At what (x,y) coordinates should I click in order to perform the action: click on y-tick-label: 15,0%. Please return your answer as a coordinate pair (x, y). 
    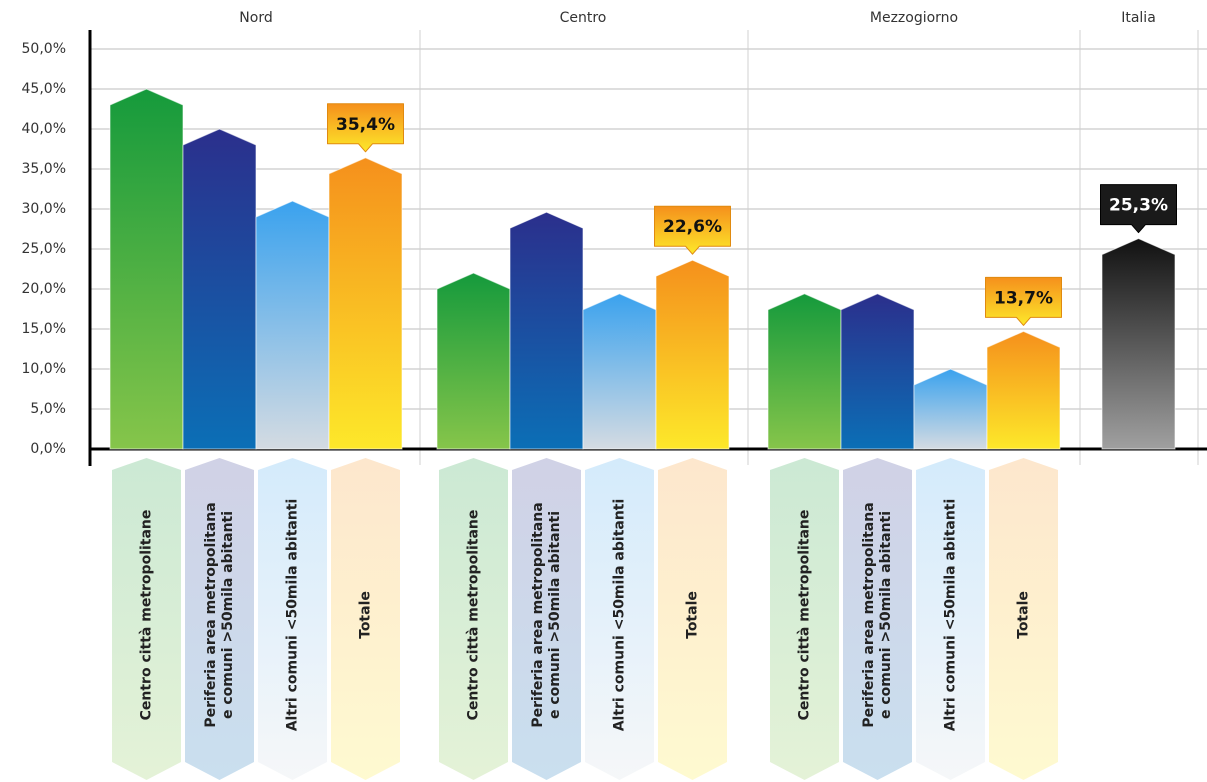
    Looking at the image, I should click on (44, 329).